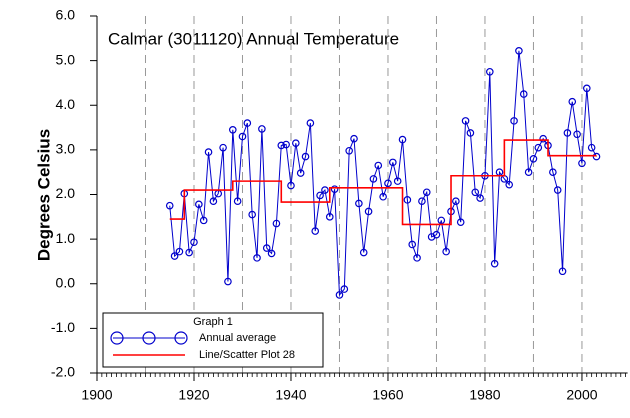 The height and width of the screenshot is (418, 630). Describe the element at coordinates (66, 193) in the screenshot. I see `y-tick-label: 2.0` at that location.